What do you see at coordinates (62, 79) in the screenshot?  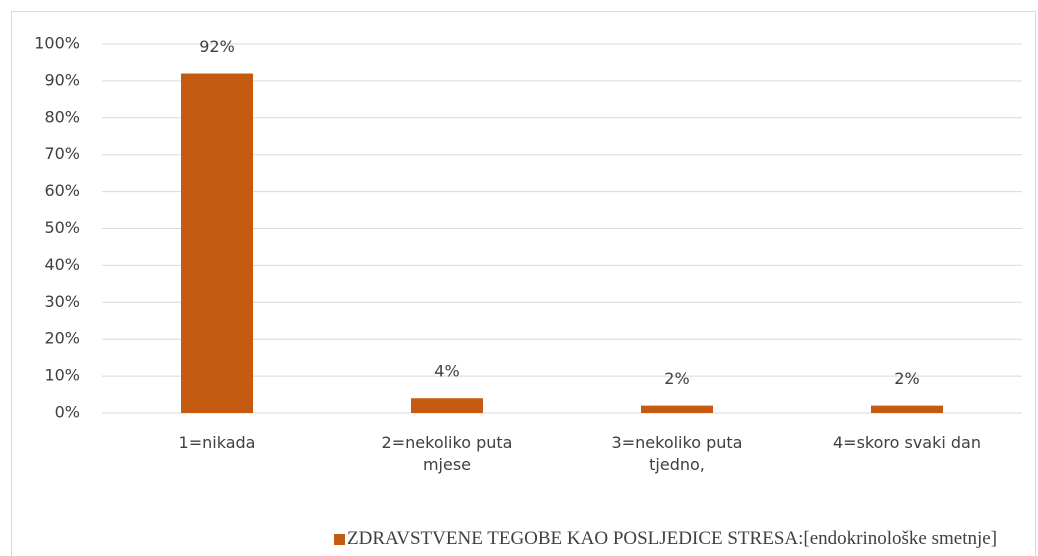 I see `y-tick-label: 90%` at bounding box center [62, 79].